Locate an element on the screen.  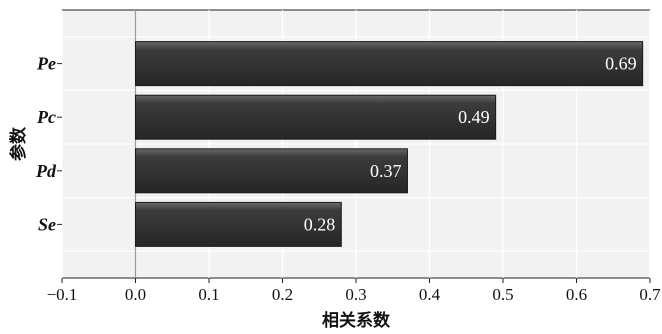
x-tick-label: 0.1 is located at coordinates (208, 294).